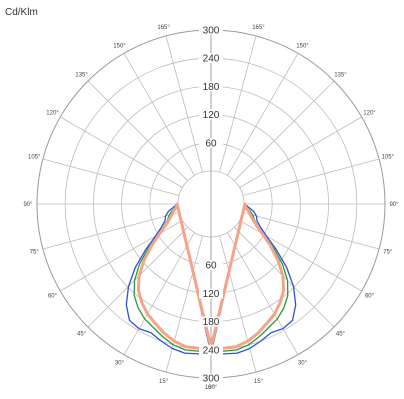  I want to click on radial-label-lower: 120, so click(211, 294).